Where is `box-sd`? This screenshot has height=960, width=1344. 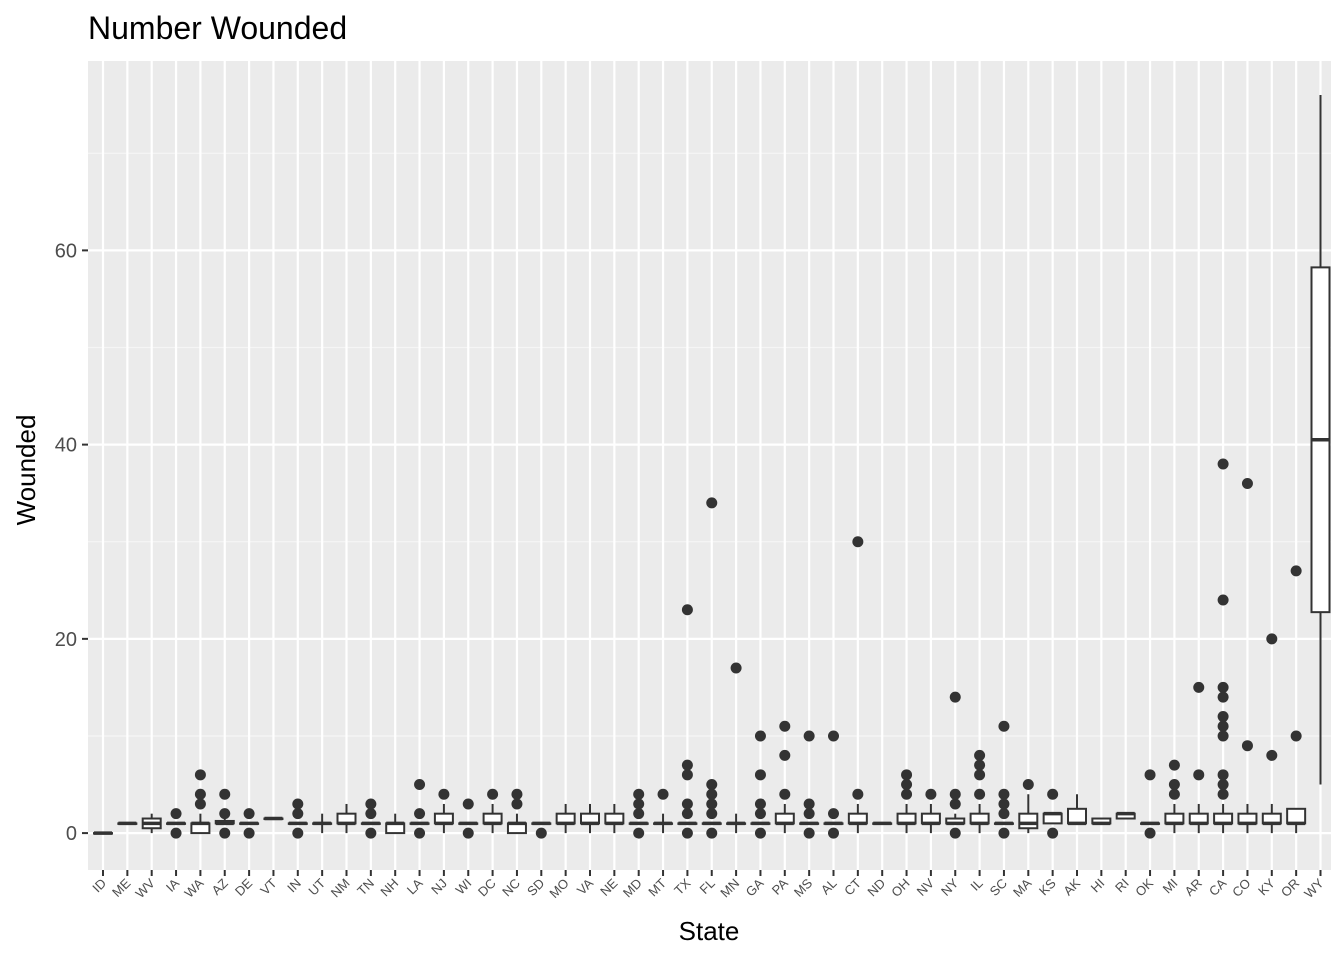 box-sd is located at coordinates (541, 830).